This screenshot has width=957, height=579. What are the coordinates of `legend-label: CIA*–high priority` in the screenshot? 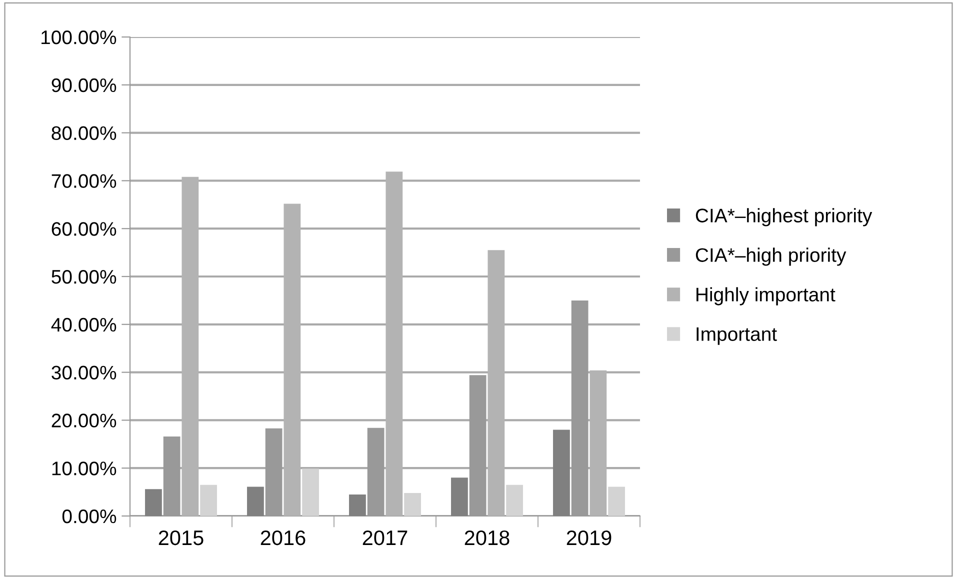 It's located at (771, 257).